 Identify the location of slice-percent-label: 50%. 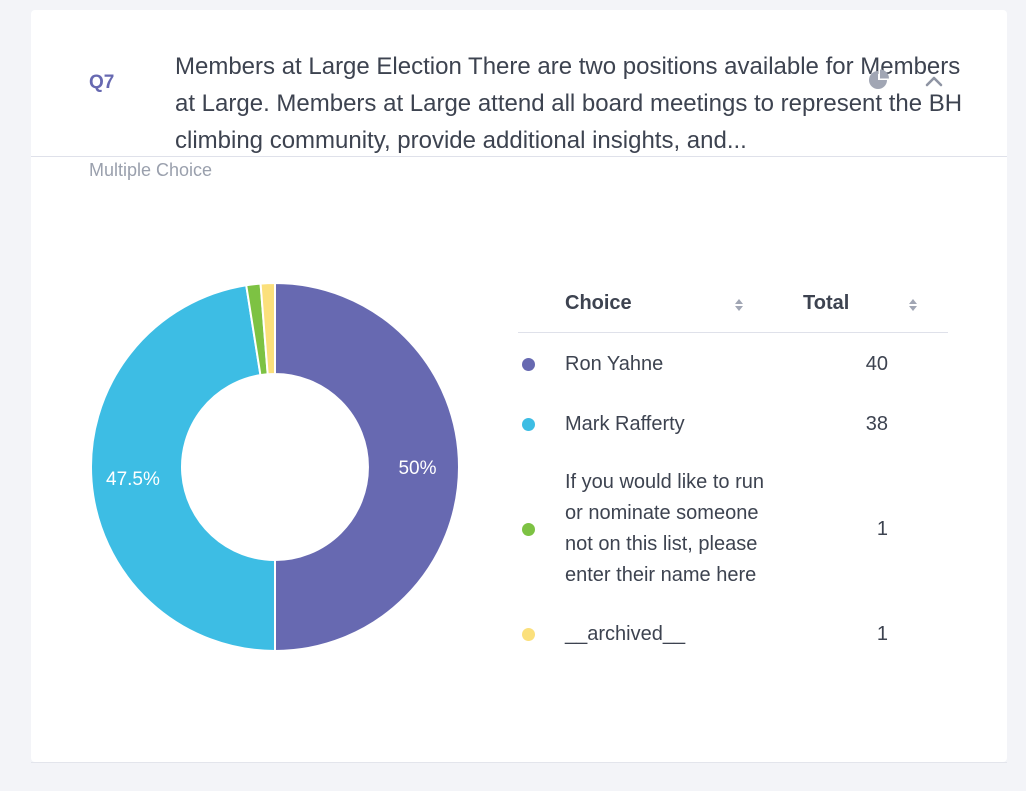
(417, 468).